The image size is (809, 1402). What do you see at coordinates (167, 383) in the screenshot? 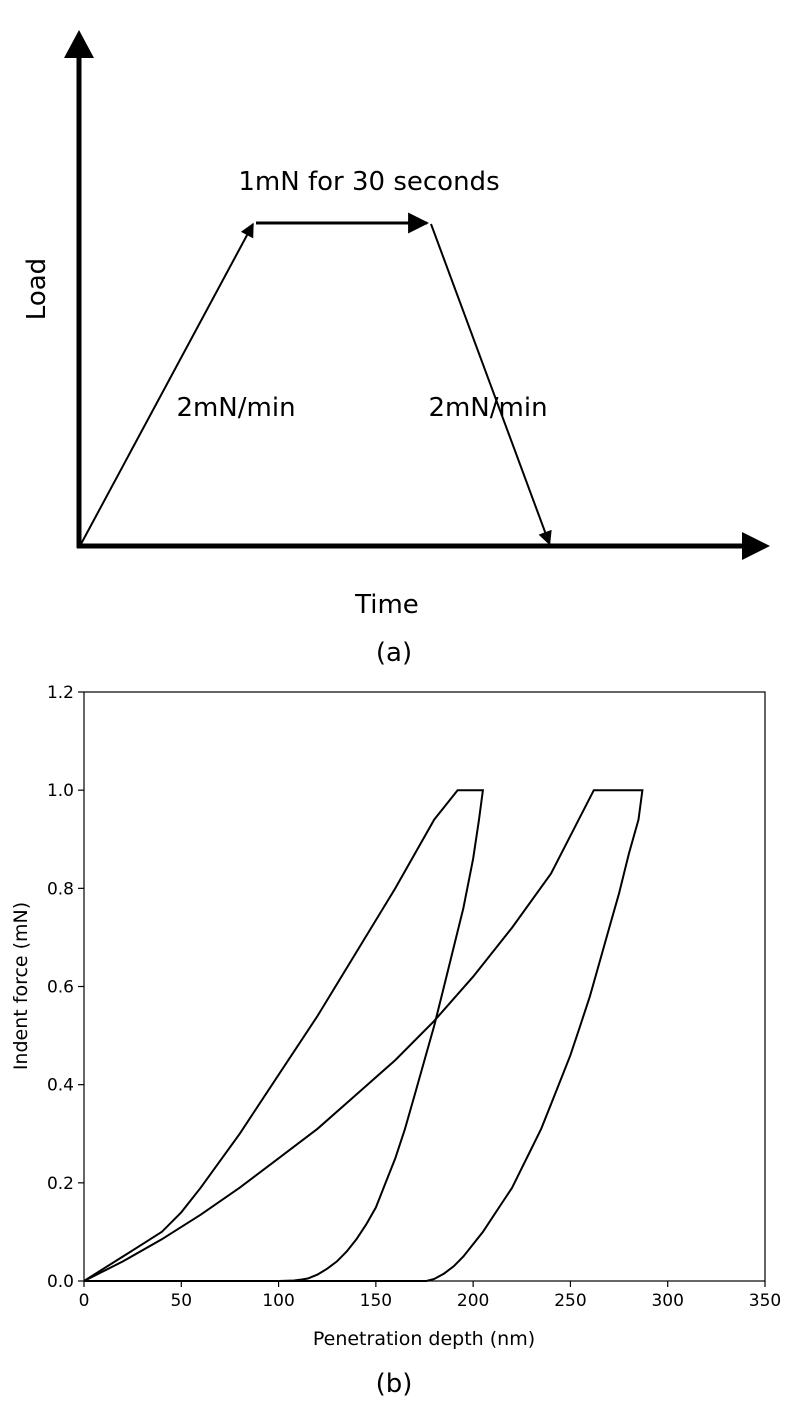
I see `loading-segment` at bounding box center [167, 383].